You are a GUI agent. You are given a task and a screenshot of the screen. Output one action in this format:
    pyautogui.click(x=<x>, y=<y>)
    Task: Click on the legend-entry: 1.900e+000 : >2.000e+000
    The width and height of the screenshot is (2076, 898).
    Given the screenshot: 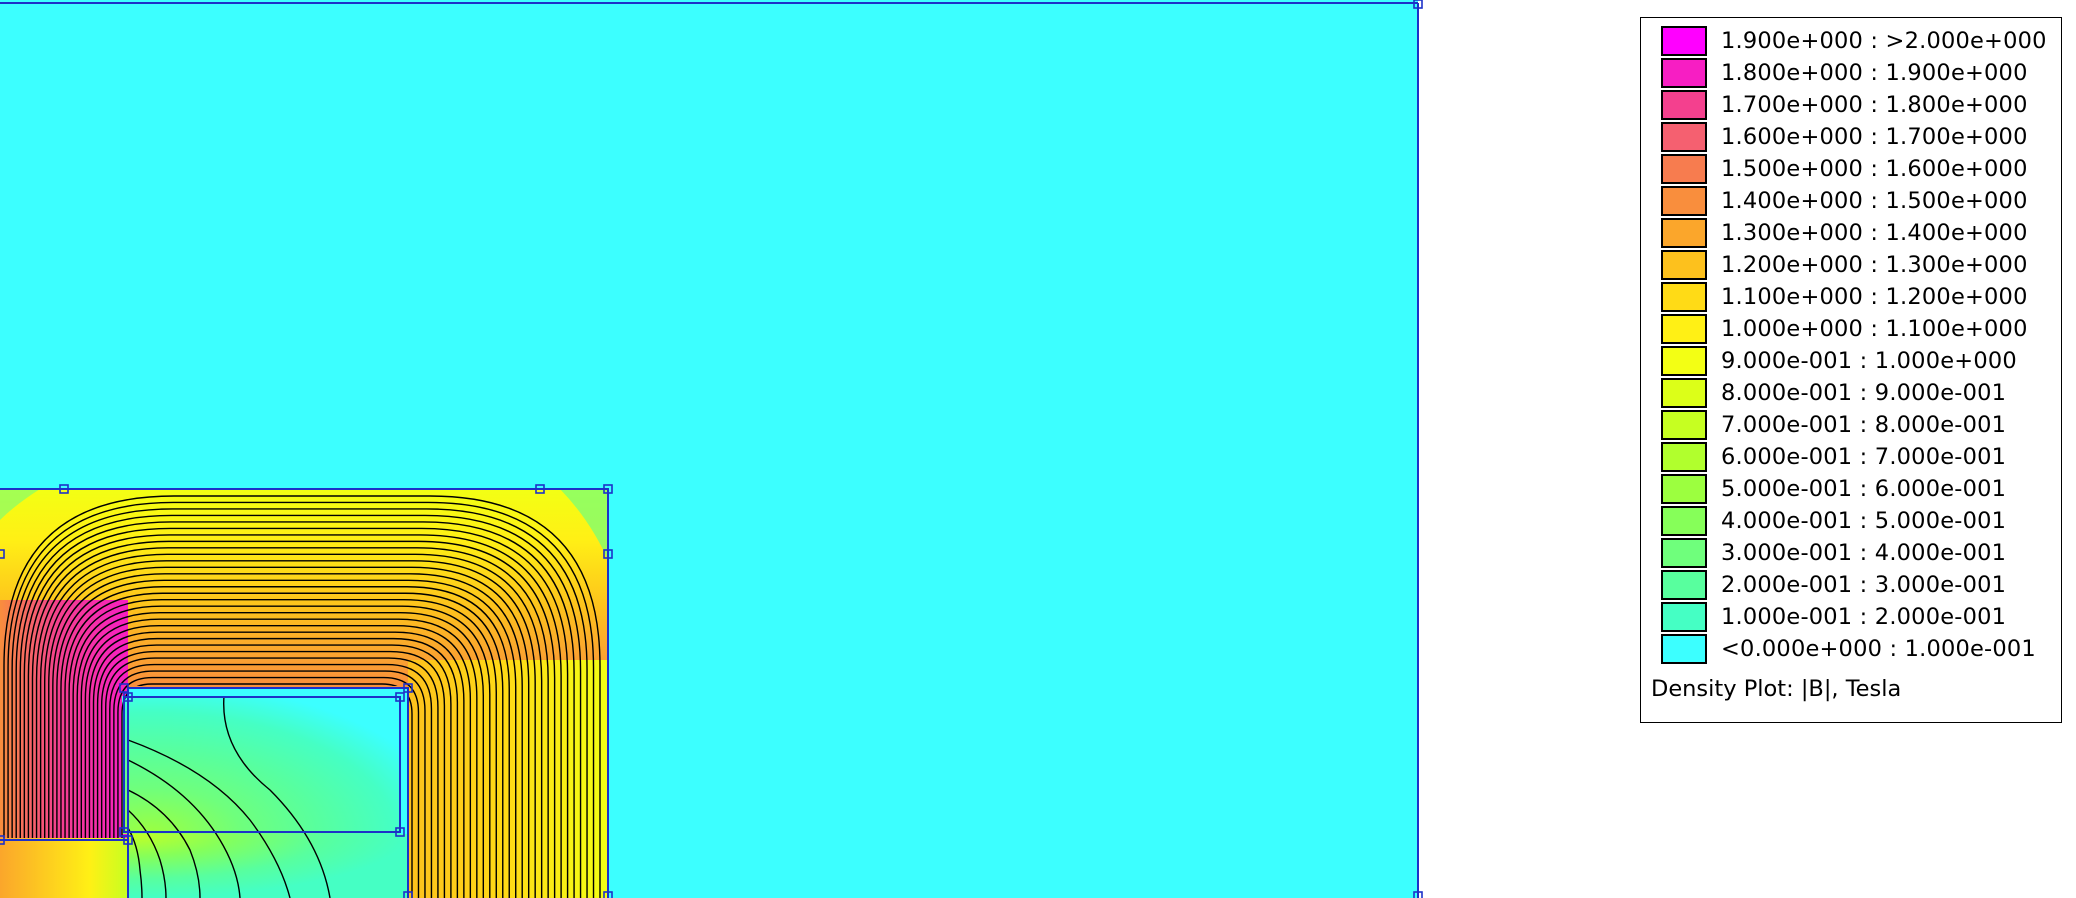 What is the action you would take?
    pyautogui.click(x=1851, y=42)
    